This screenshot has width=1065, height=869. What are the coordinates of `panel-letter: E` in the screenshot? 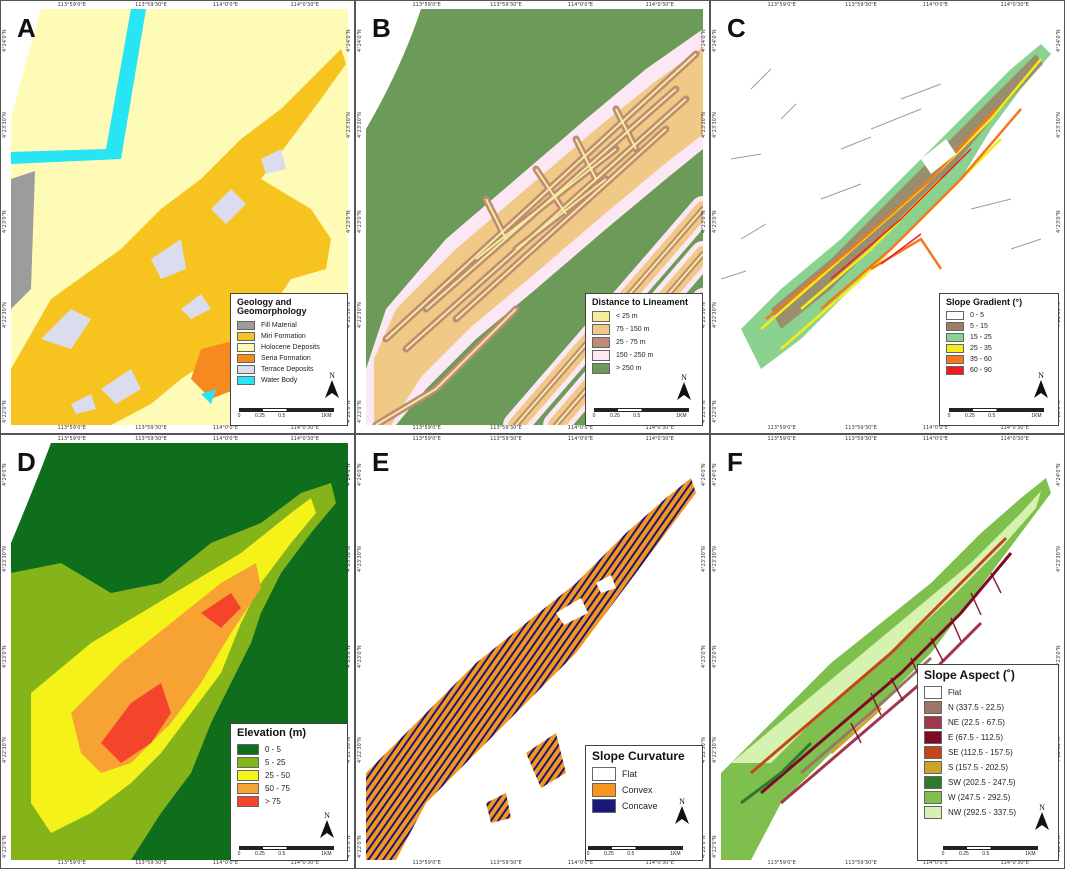 It's located at (381, 462).